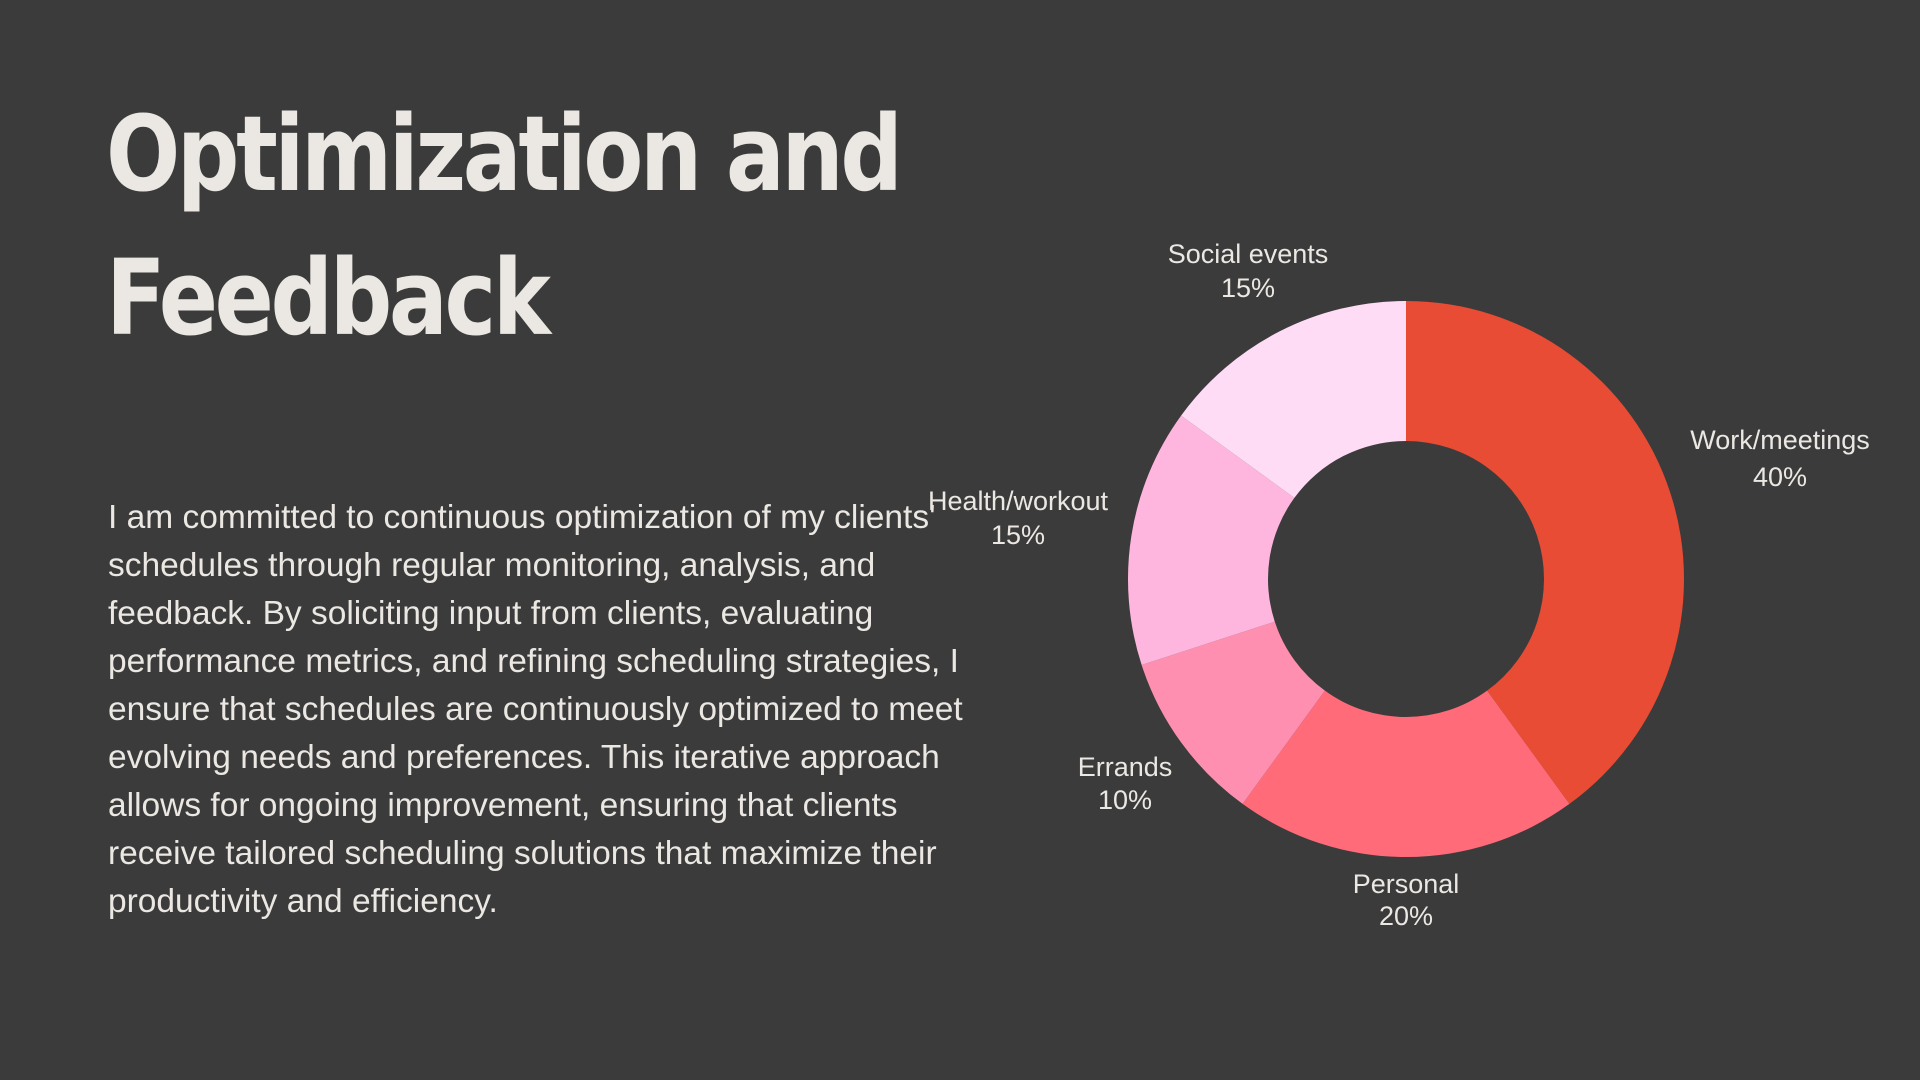 Image resolution: width=1920 pixels, height=1080 pixels. I want to click on donut-slice-work-meetings, so click(1545, 552).